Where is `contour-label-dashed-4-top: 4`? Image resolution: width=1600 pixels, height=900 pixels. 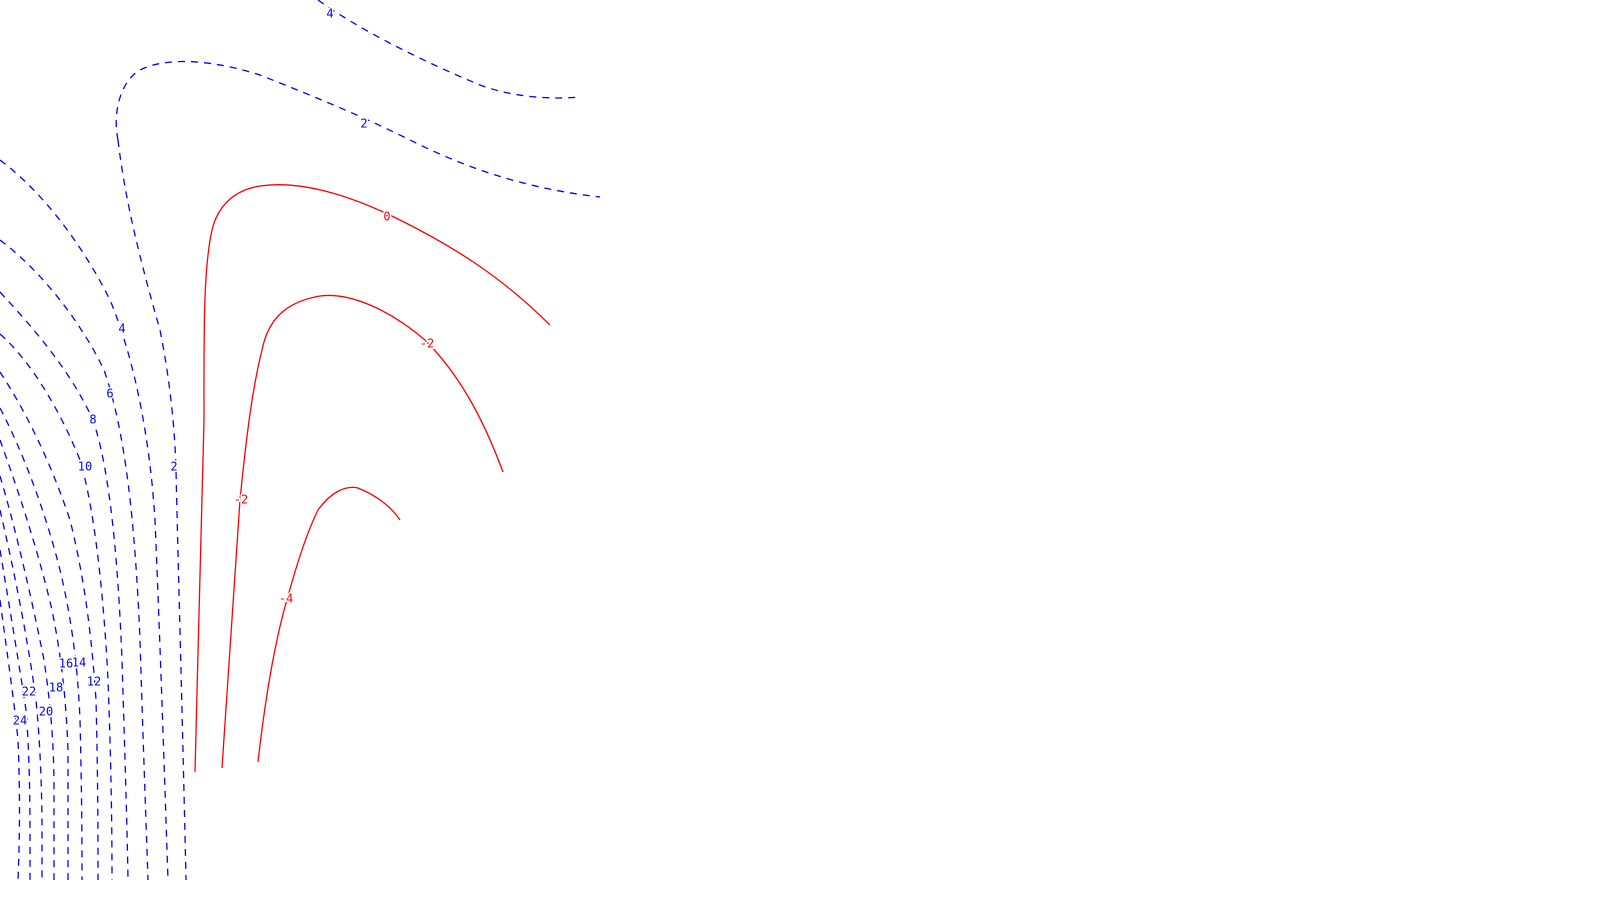 contour-label-dashed-4-top: 4 is located at coordinates (329, 14).